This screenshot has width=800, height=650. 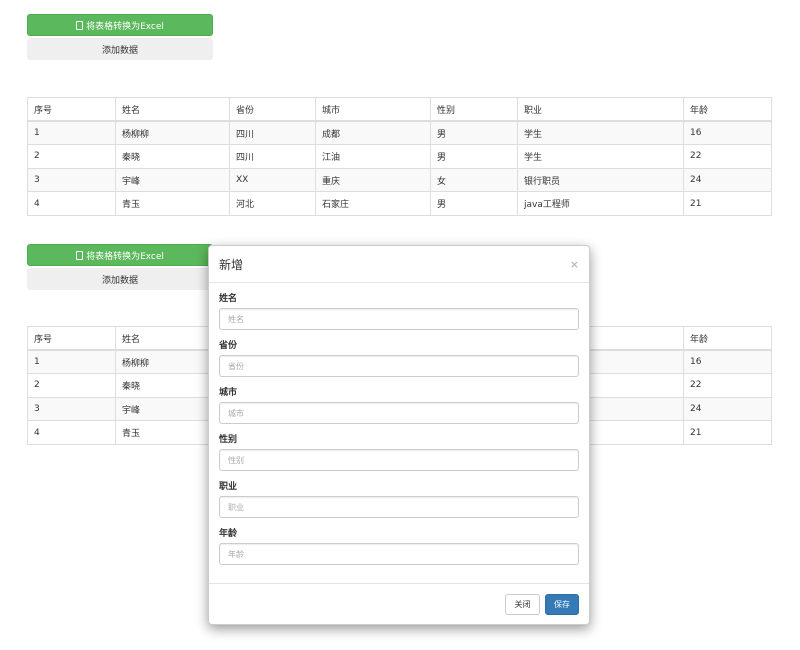 I want to click on table-cell: 秦晓, so click(x=172, y=156).